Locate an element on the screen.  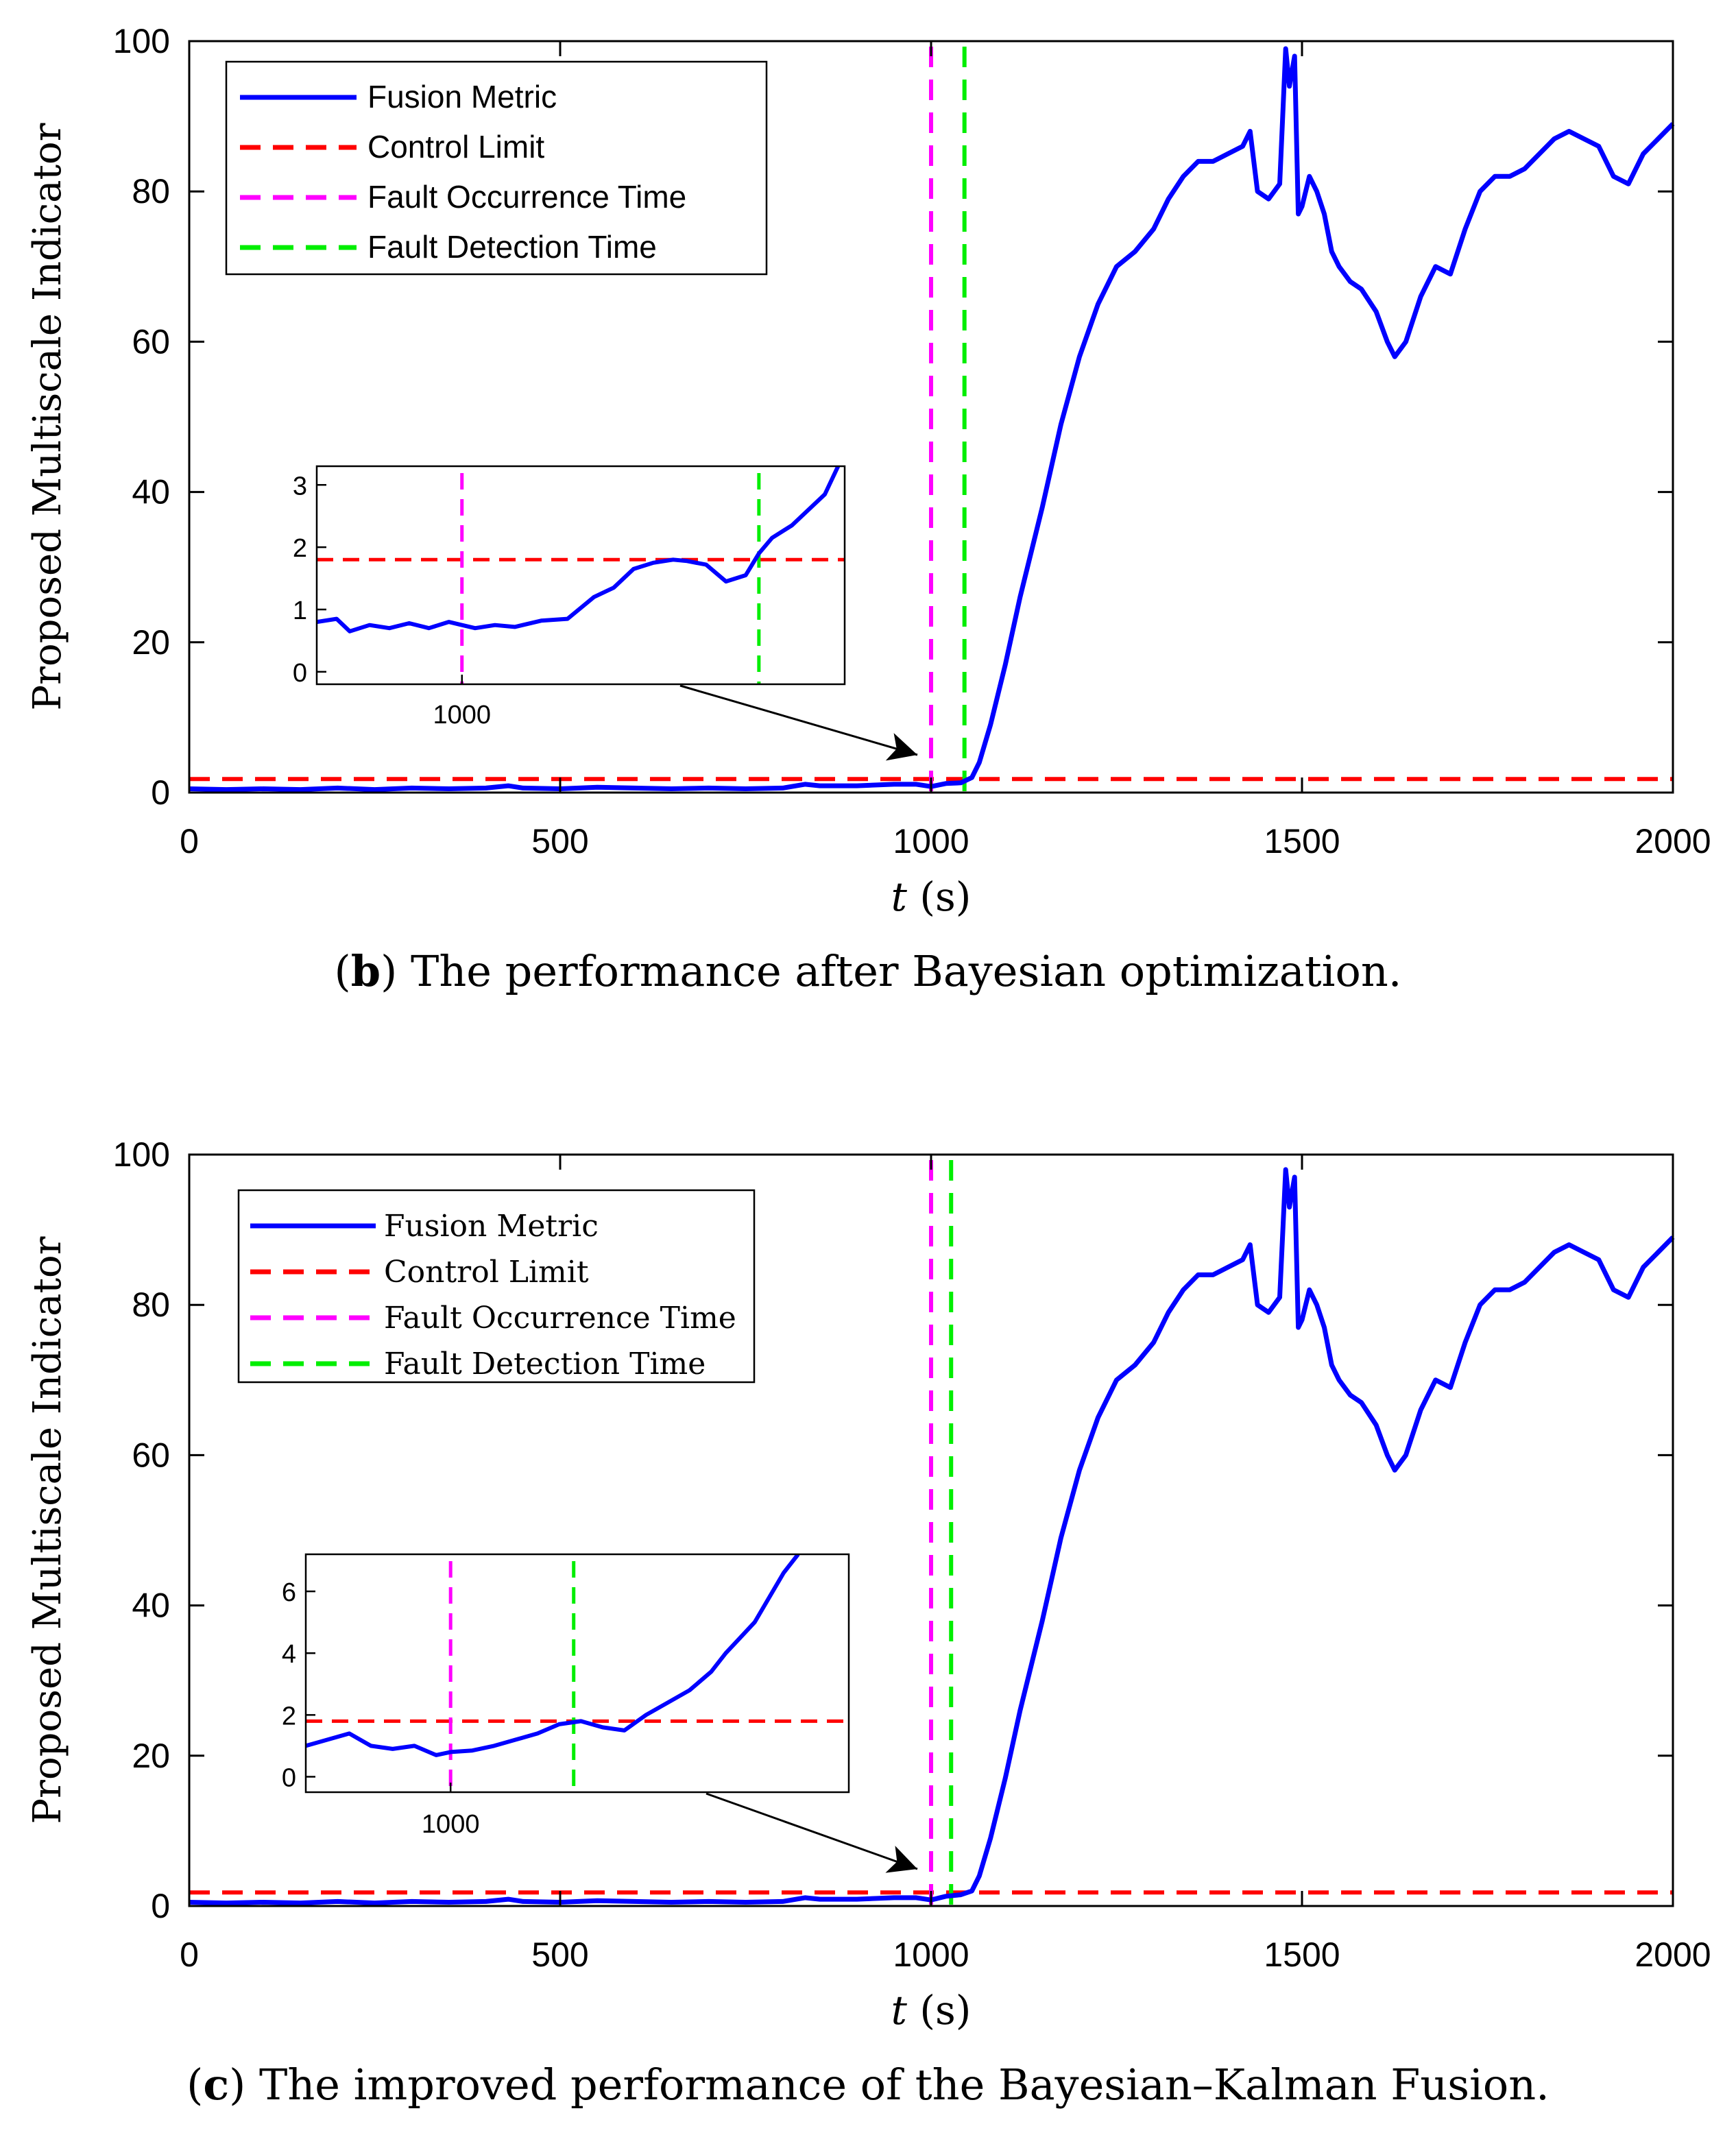
inset-y-tick-label: 1 is located at coordinates (300, 610).